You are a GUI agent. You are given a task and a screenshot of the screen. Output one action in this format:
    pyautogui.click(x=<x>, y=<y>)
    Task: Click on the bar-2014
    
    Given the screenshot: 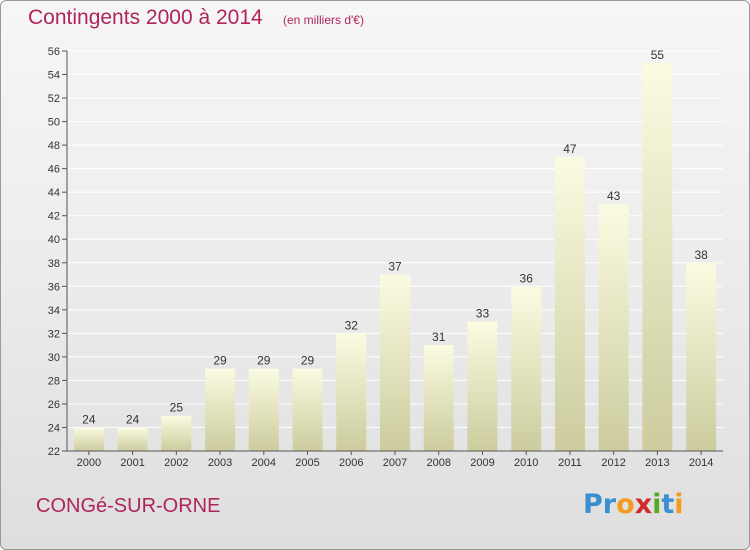 What is the action you would take?
    pyautogui.click(x=701, y=356)
    